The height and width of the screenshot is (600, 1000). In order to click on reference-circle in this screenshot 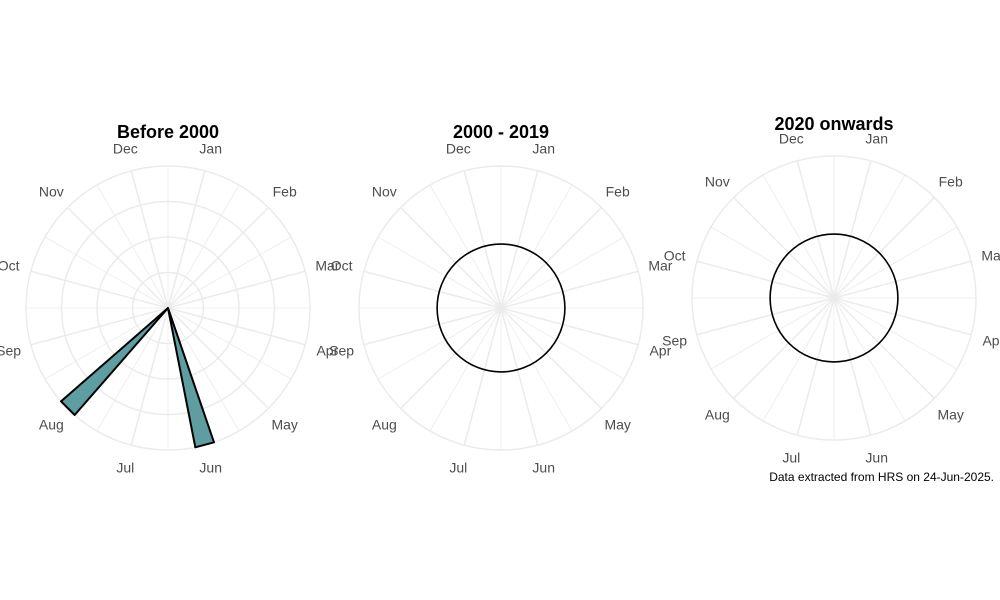, I will do `click(501, 308)`.